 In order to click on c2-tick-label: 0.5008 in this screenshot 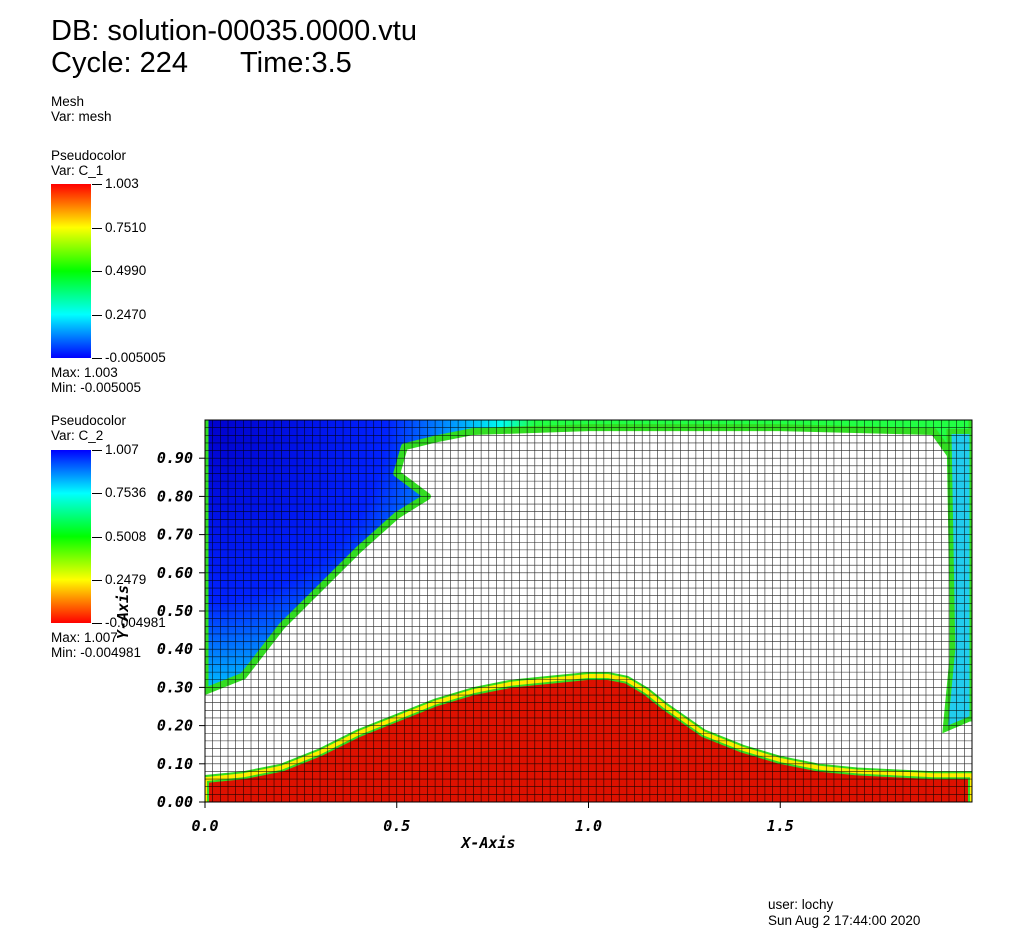, I will do `click(119, 536)`.